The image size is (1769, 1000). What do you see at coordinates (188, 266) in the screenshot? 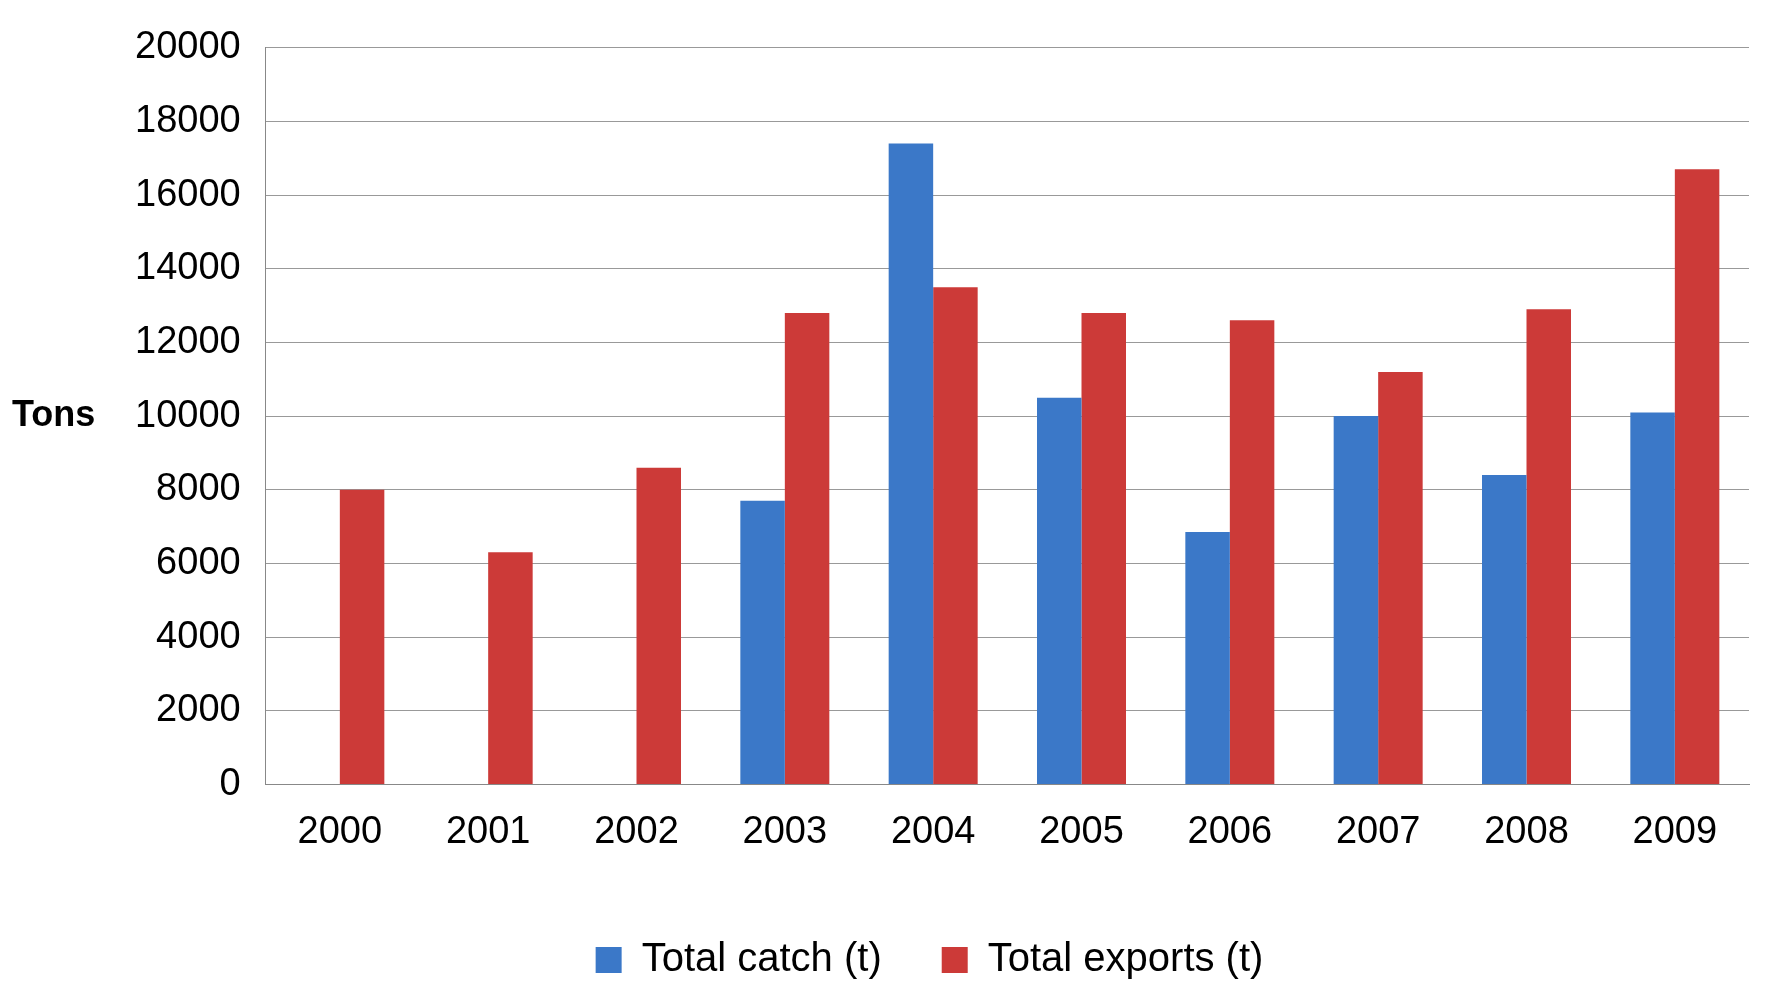
I see `y-tick-label: 14000` at bounding box center [188, 266].